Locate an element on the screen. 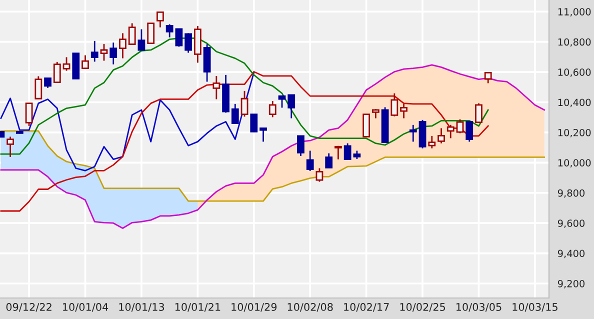 Image resolution: width=594 pixels, height=319 pixels. x-tick-label: 10/01/13 is located at coordinates (141, 307).